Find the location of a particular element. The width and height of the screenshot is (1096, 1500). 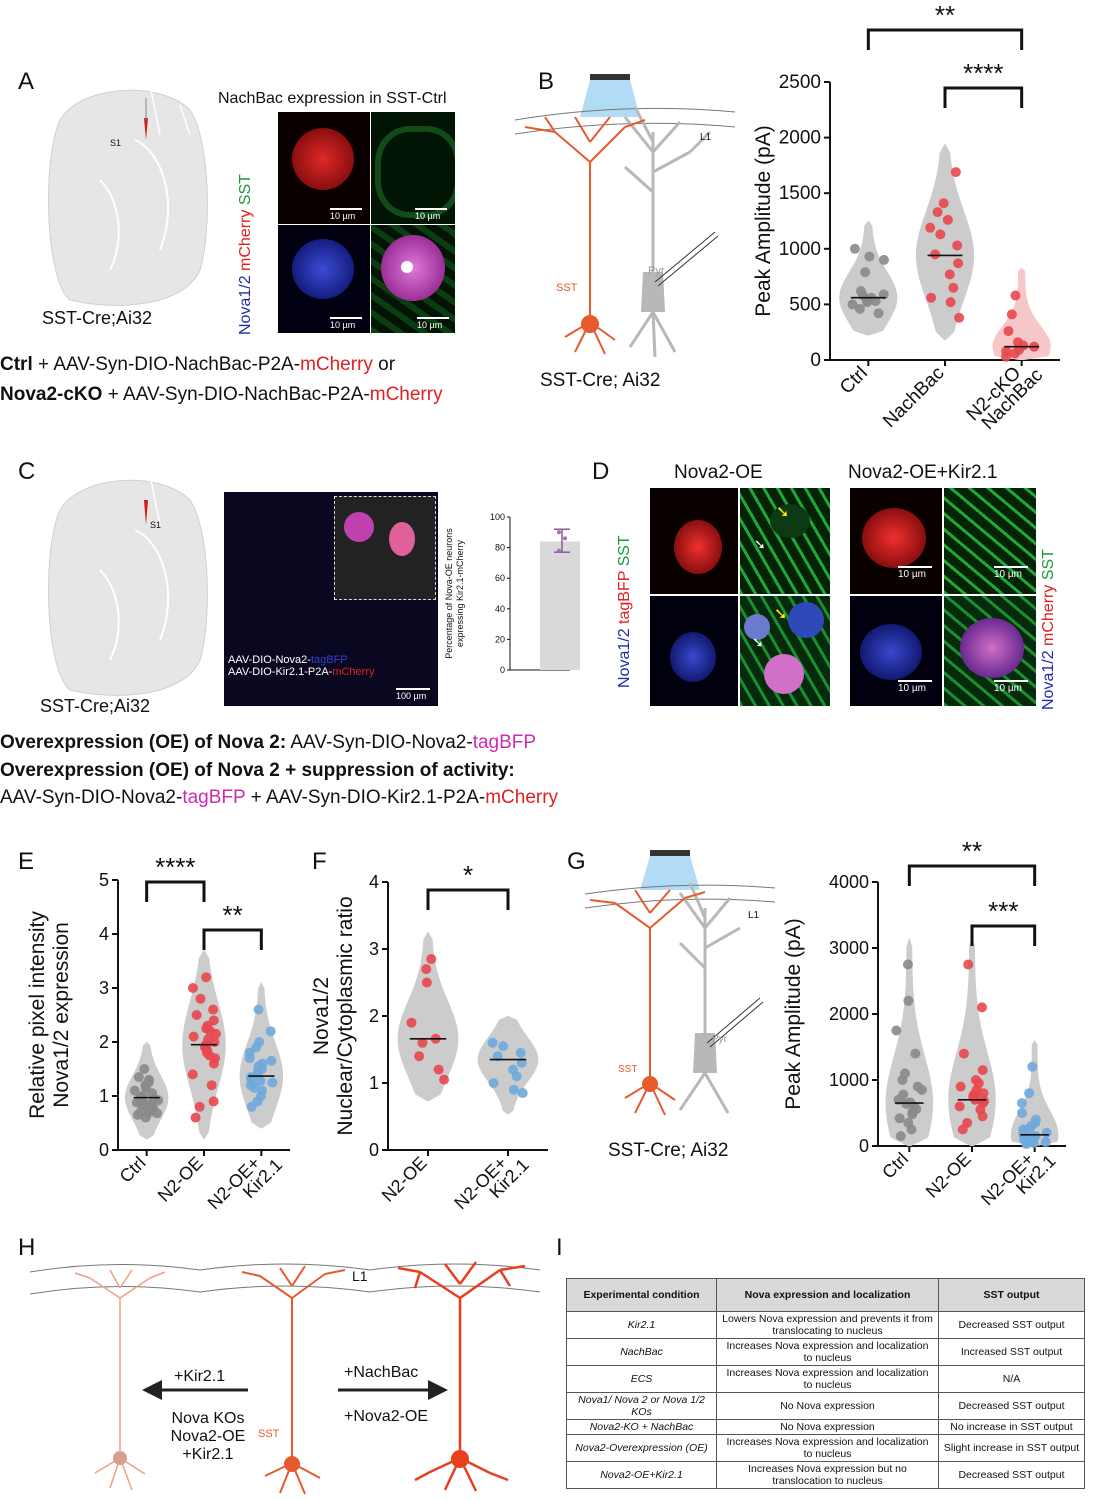

y-tick-label: 80 is located at coordinates (500, 548).